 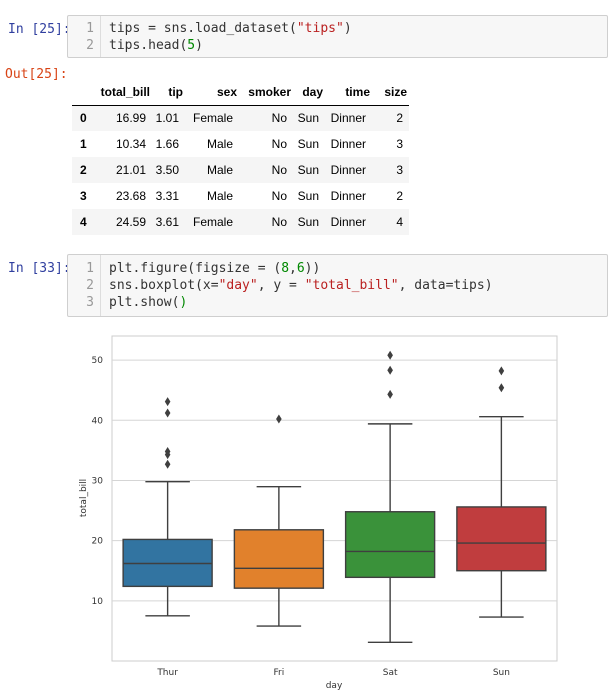 What do you see at coordinates (148, 45) in the screenshot?
I see `code-token: tips.head(` at bounding box center [148, 45].